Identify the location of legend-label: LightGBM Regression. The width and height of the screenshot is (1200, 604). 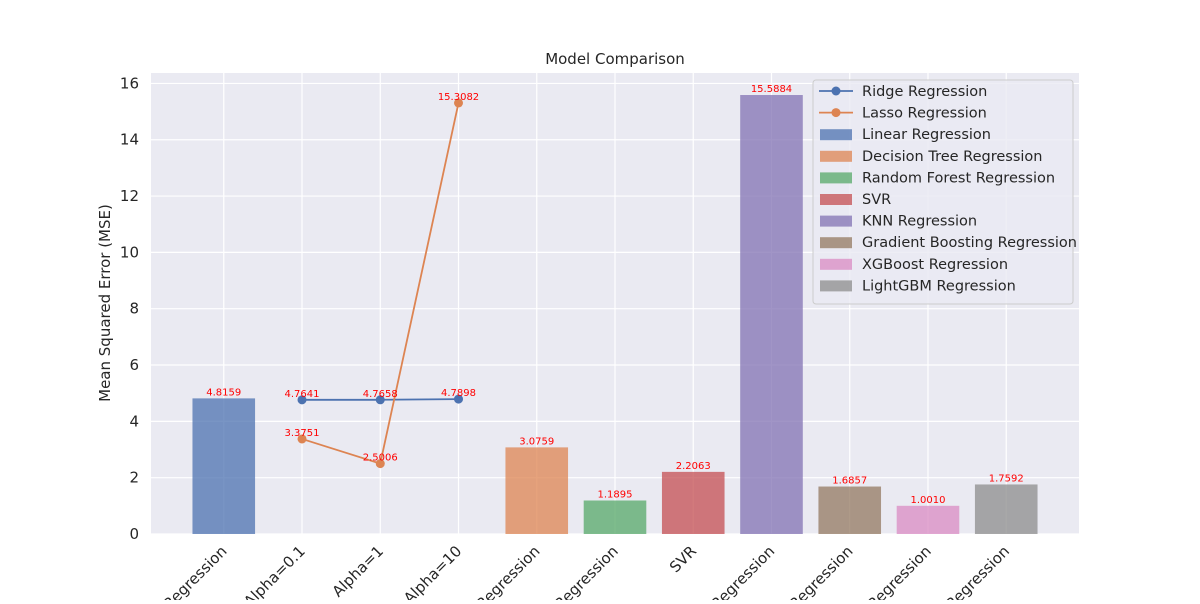
(939, 286).